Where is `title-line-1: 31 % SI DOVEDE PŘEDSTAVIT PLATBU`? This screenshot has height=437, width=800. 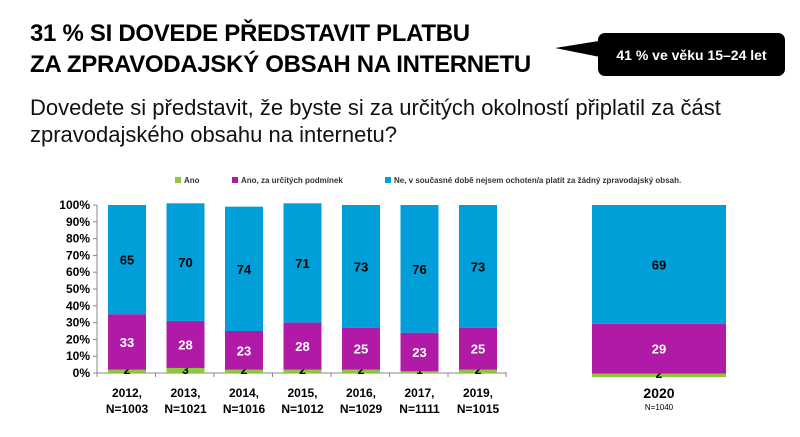
title-line-1: 31 % SI DOVEDE PŘEDSTAVIT PLATBU is located at coordinates (250, 33).